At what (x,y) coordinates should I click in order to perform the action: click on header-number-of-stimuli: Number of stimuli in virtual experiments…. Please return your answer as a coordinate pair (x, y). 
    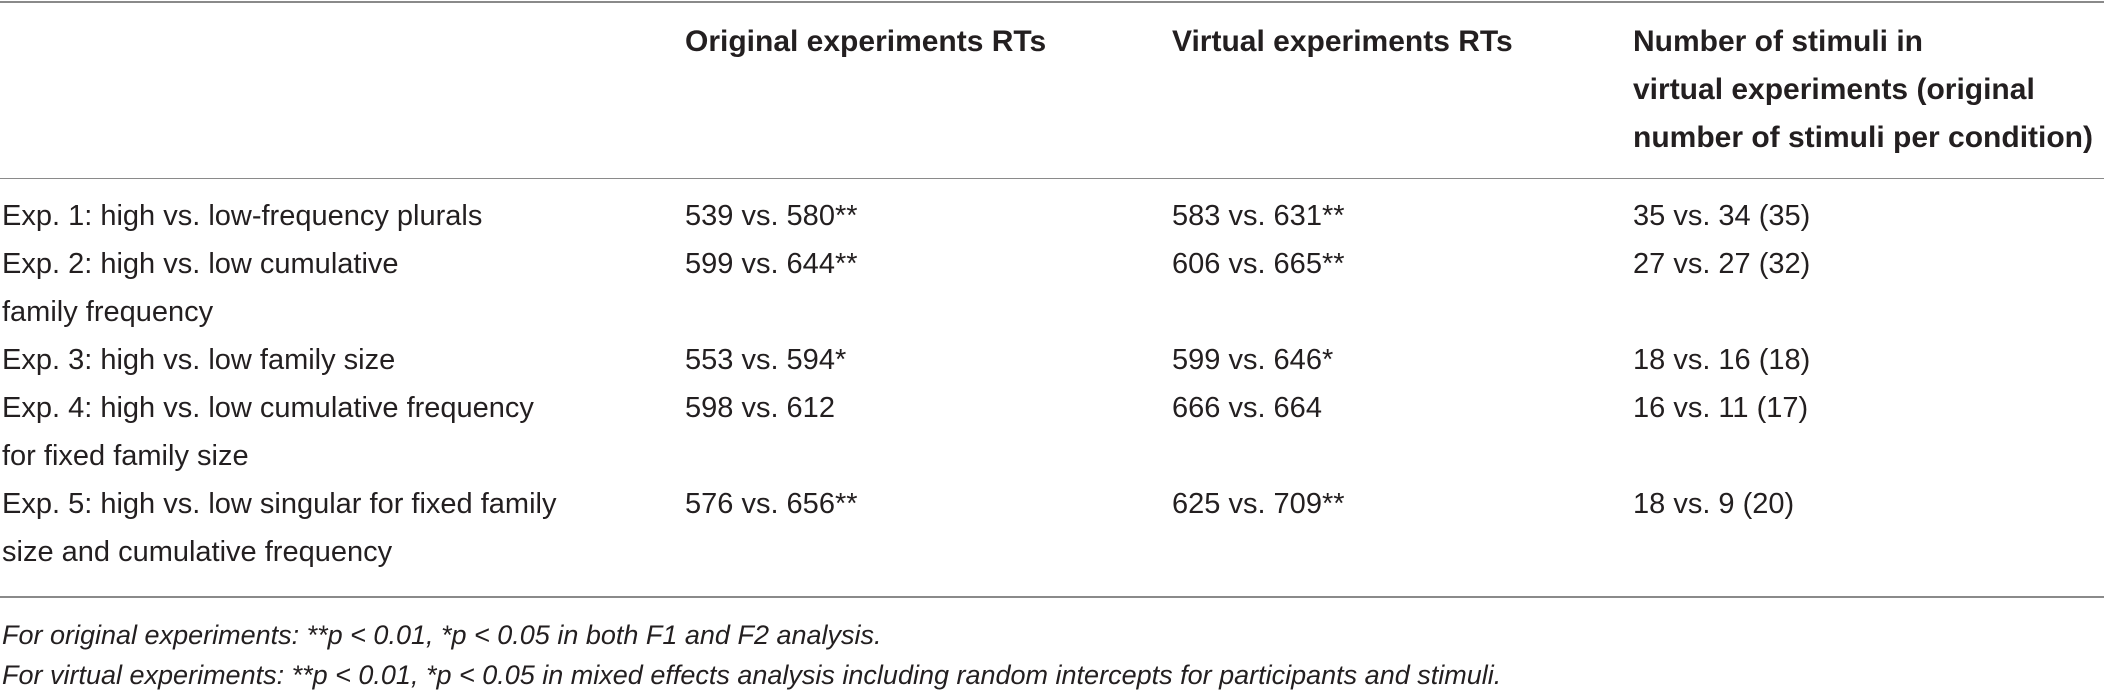
    Looking at the image, I should click on (1863, 90).